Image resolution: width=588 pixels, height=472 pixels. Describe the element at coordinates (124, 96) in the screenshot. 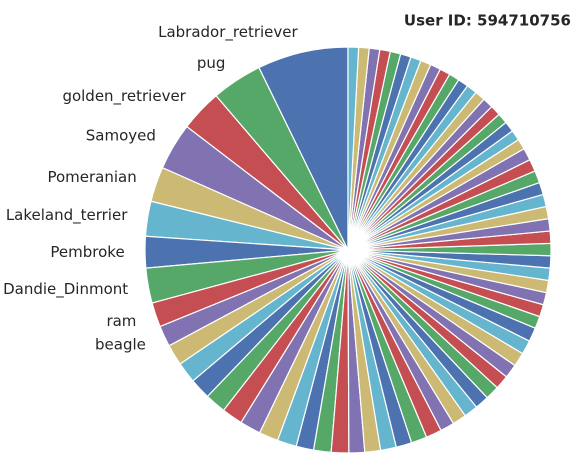

I see `slice-label: golden_retriever` at that location.